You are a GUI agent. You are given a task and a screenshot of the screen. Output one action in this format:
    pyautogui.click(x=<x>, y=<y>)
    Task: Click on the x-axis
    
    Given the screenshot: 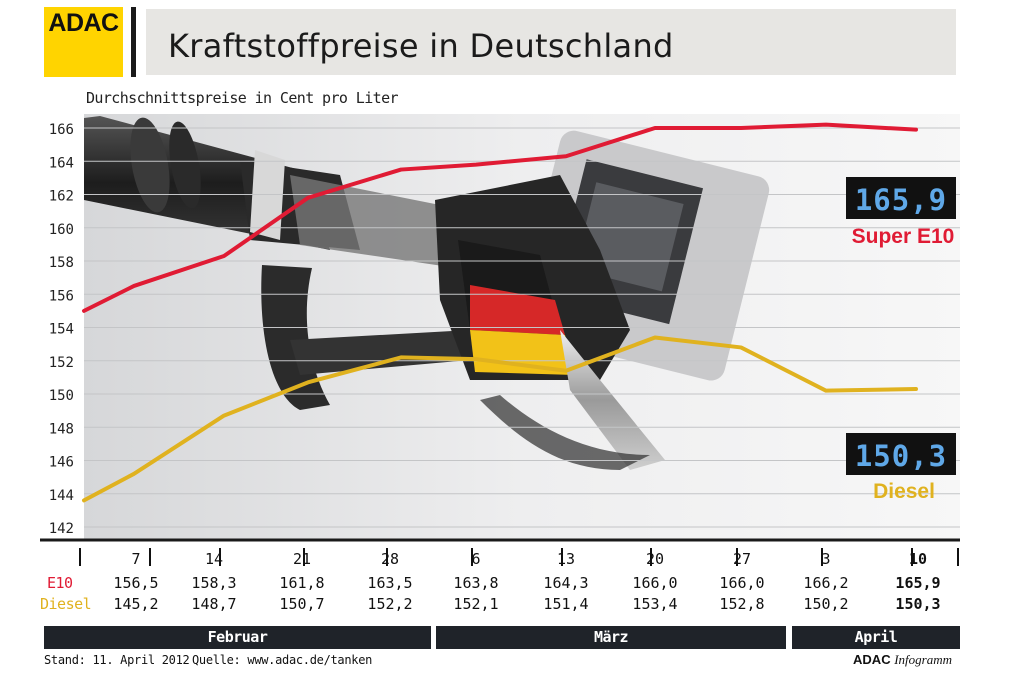 What is the action you would take?
    pyautogui.click(x=519, y=557)
    